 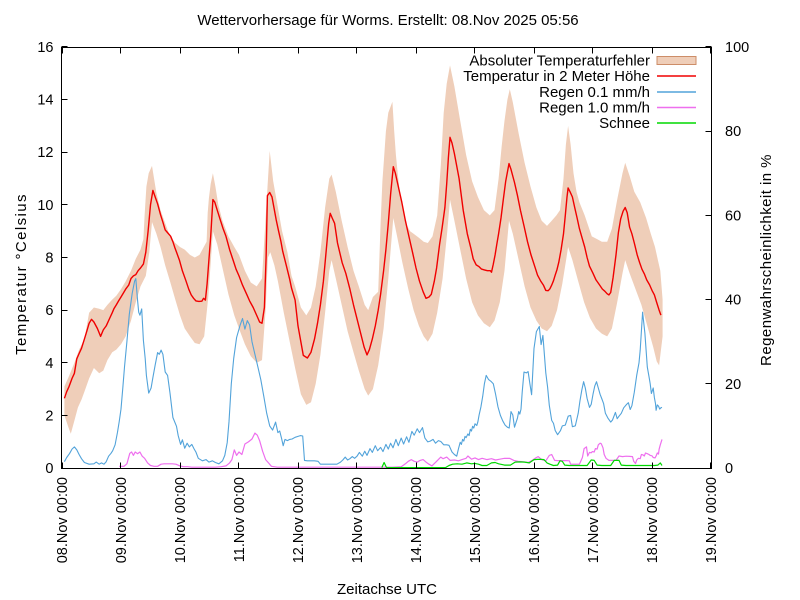 What do you see at coordinates (63, 520) in the screenshot?
I see `svg-text: 08.Nov 00:00` at bounding box center [63, 520].